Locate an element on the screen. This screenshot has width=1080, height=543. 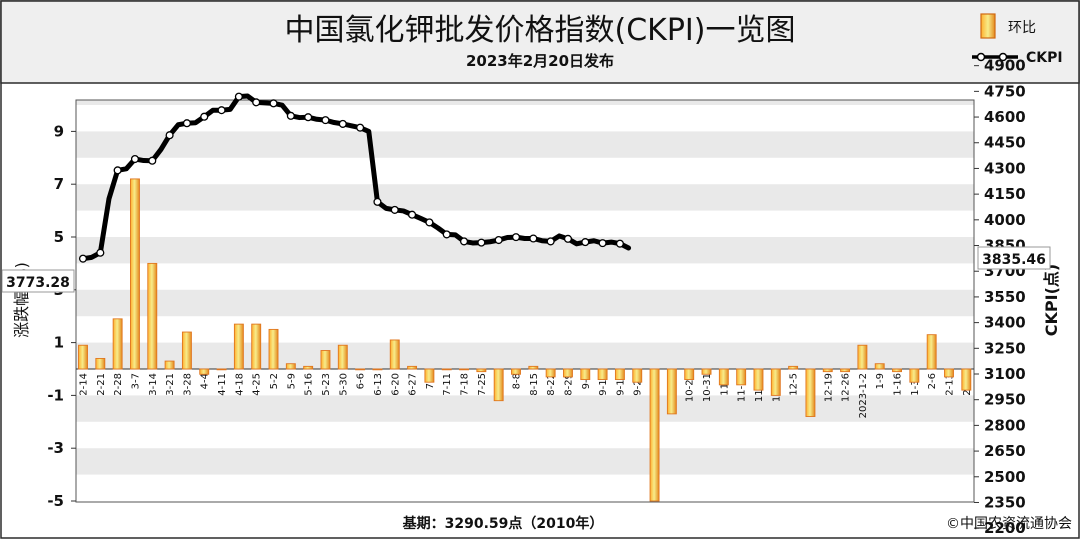
x-tick-label: 10-24 is located at coordinates (690, 387).